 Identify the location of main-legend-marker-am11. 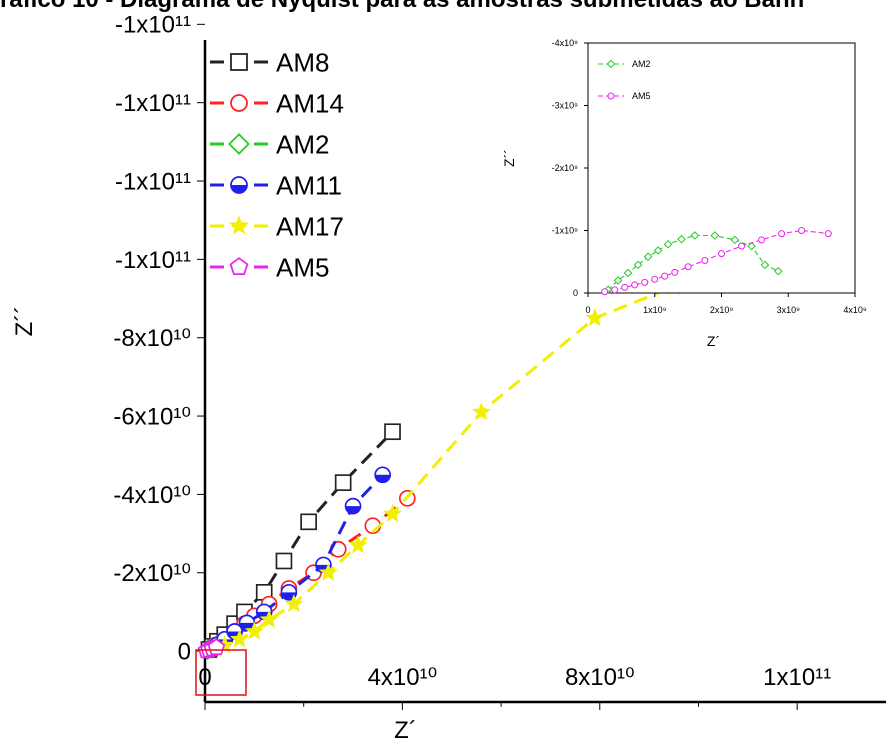
(239, 185).